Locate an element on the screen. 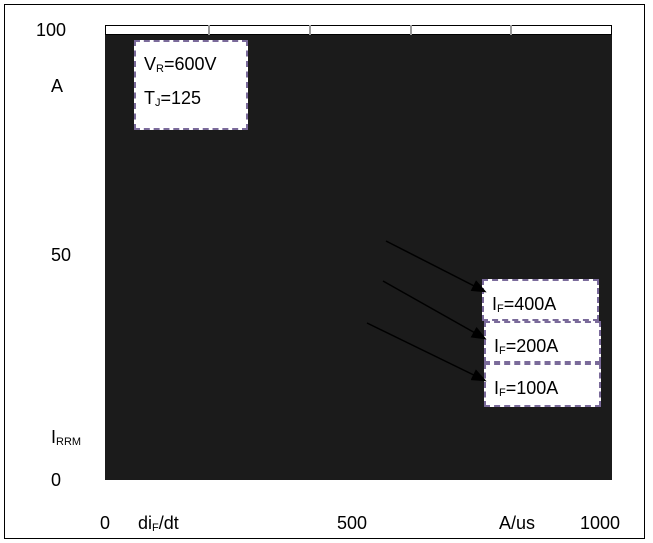 Image resolution: width=653 pixels, height=543 pixels. series-label-if-400a: IF=400A is located at coordinates (540, 300).